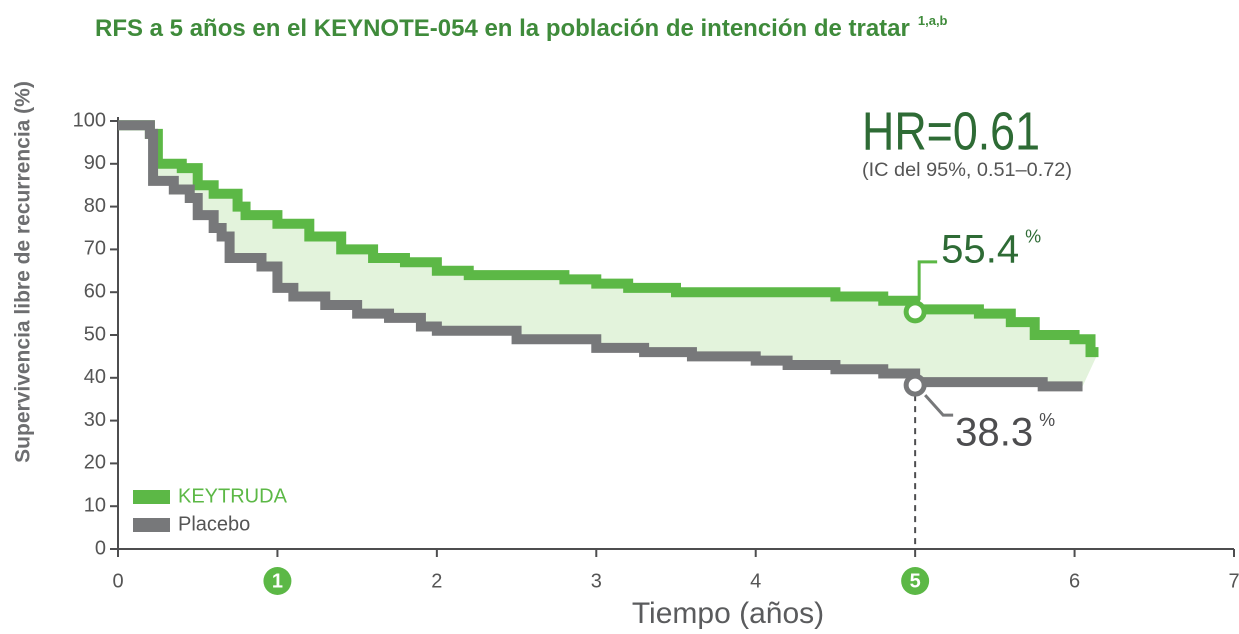 This screenshot has height=634, width=1239. What do you see at coordinates (980, 249) in the screenshot?
I see `landmark-value: 55.4` at bounding box center [980, 249].